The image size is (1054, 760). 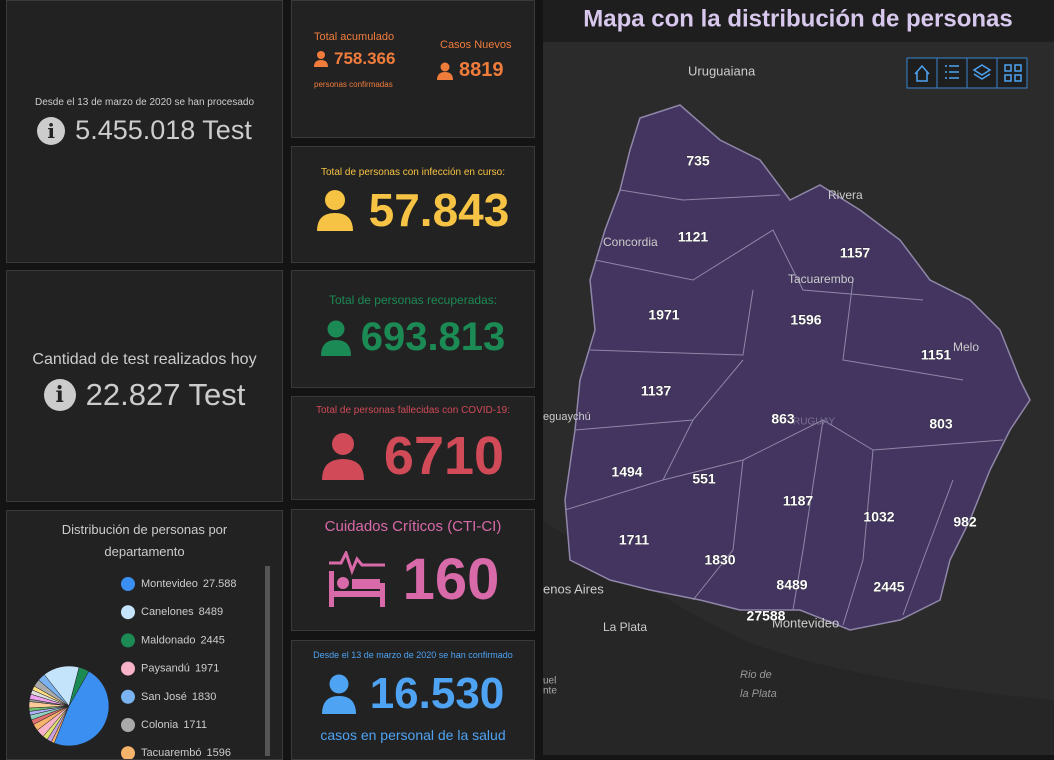 I want to click on caption: Cuidados Críticos (CTI-CI), so click(x=413, y=526).